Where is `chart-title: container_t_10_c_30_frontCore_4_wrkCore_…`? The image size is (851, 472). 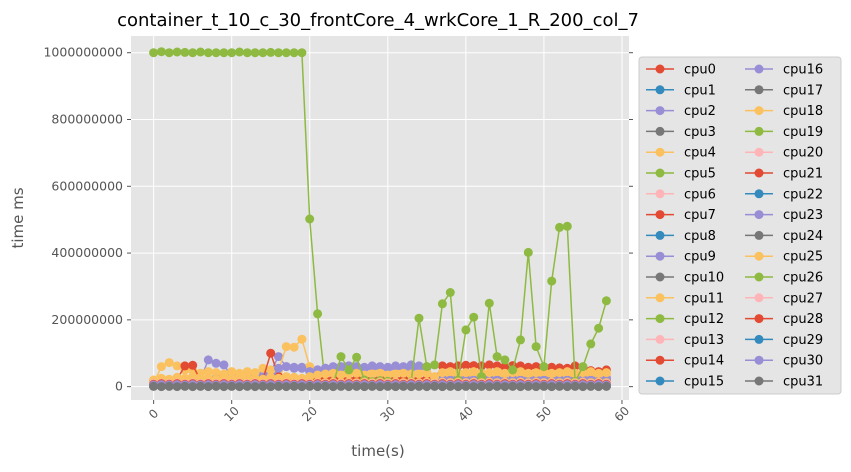 chart-title: container_t_10_c_30_frontCore_4_wrkCore_… is located at coordinates (378, 20).